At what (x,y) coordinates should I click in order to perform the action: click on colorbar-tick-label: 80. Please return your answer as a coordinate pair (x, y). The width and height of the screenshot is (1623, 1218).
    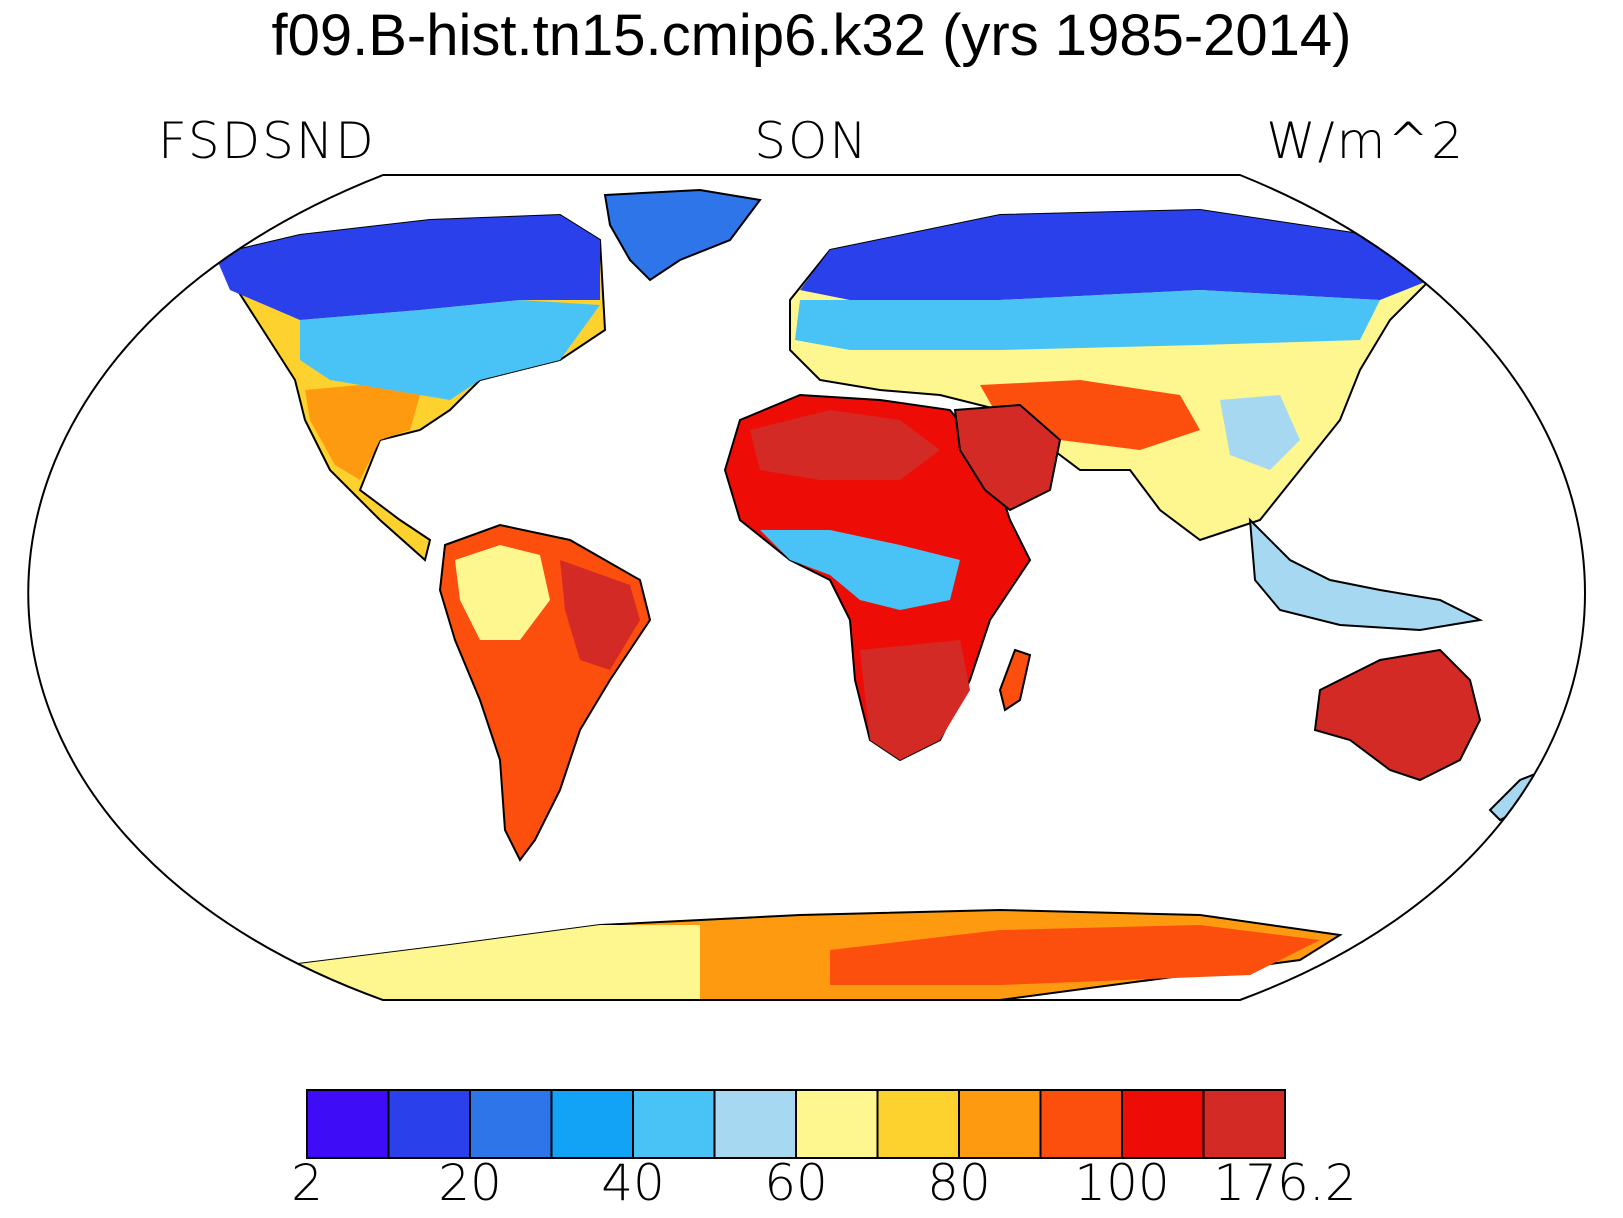
    Looking at the image, I should click on (959, 1183).